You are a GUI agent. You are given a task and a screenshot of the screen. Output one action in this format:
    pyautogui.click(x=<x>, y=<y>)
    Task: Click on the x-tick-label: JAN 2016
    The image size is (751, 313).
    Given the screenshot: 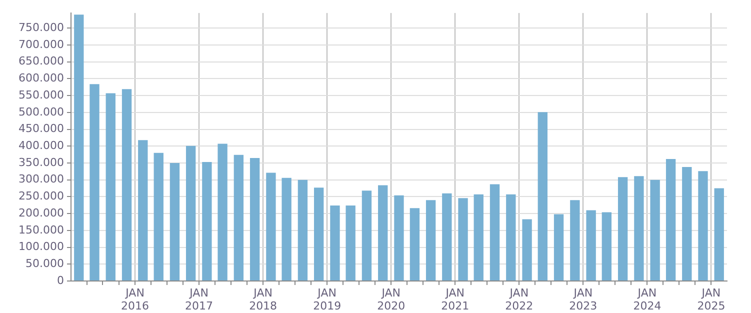 What is the action you would take?
    pyautogui.click(x=135, y=299)
    